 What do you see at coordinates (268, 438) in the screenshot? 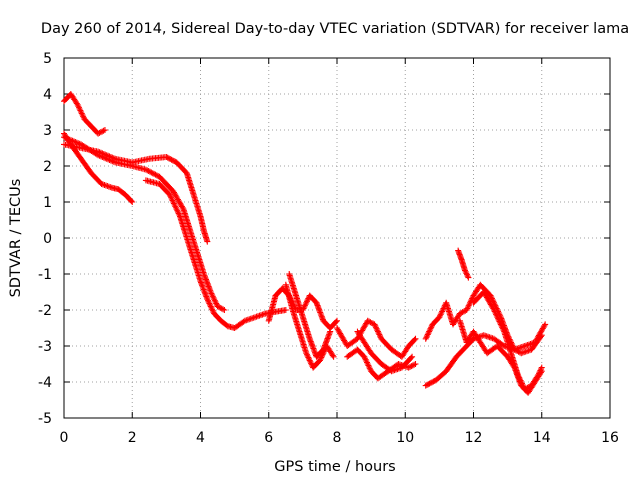
I see `x-tick-label: 6` at bounding box center [268, 438].